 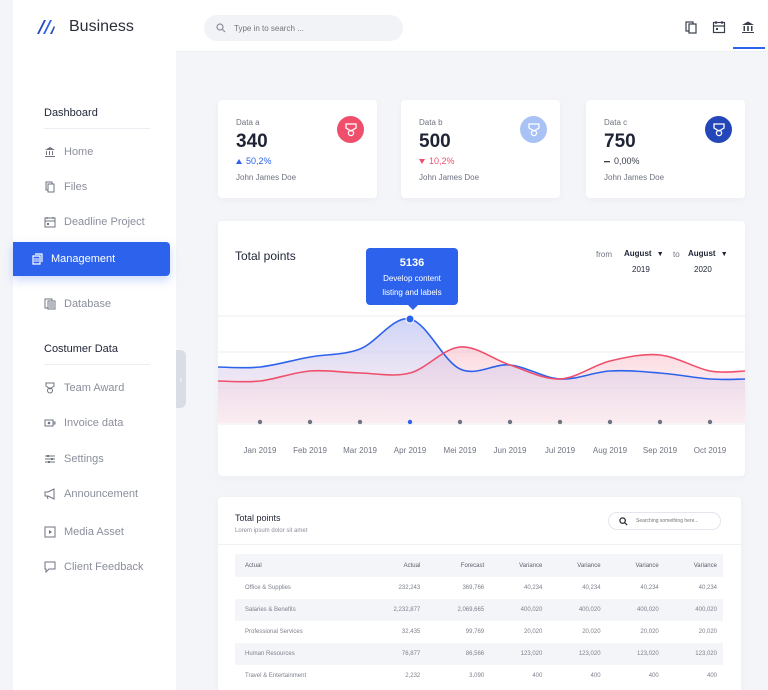 I want to click on range-from-month: August, so click(x=638, y=253).